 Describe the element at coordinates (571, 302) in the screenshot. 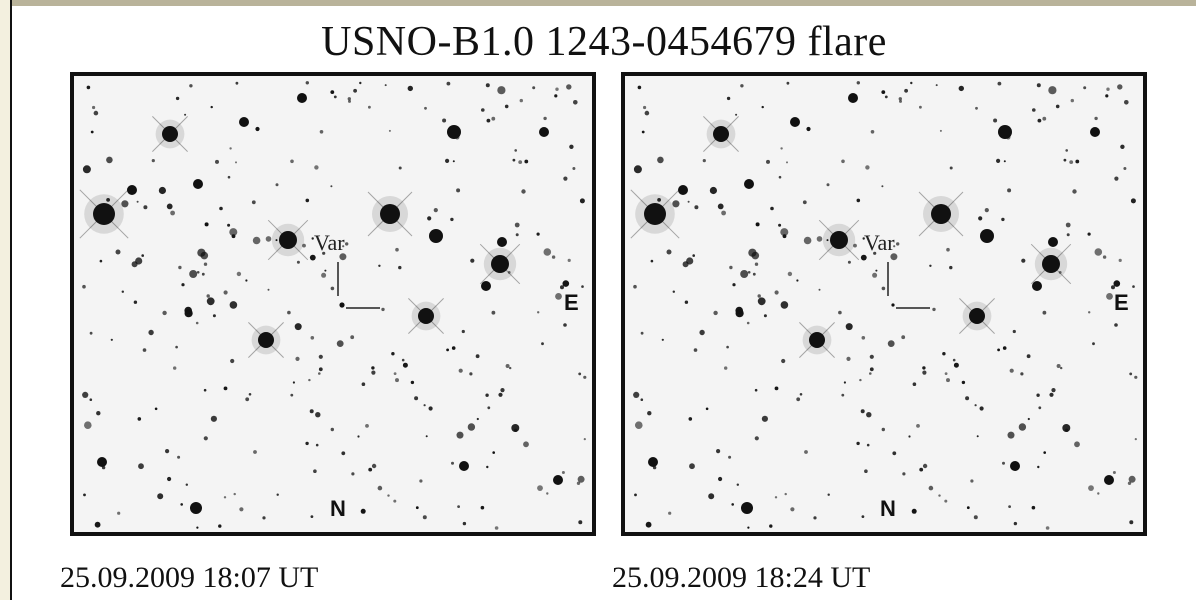

I see `east-label-1: E` at that location.